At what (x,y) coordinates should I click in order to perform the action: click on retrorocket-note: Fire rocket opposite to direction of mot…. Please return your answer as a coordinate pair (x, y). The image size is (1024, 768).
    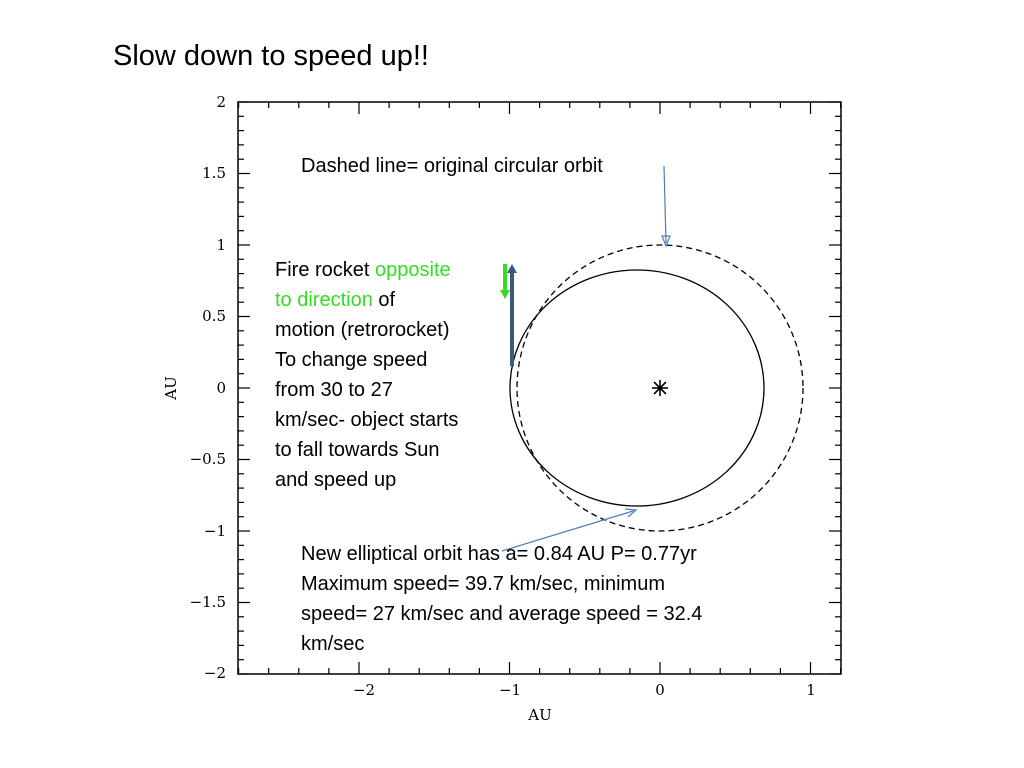
    Looking at the image, I should click on (392, 375).